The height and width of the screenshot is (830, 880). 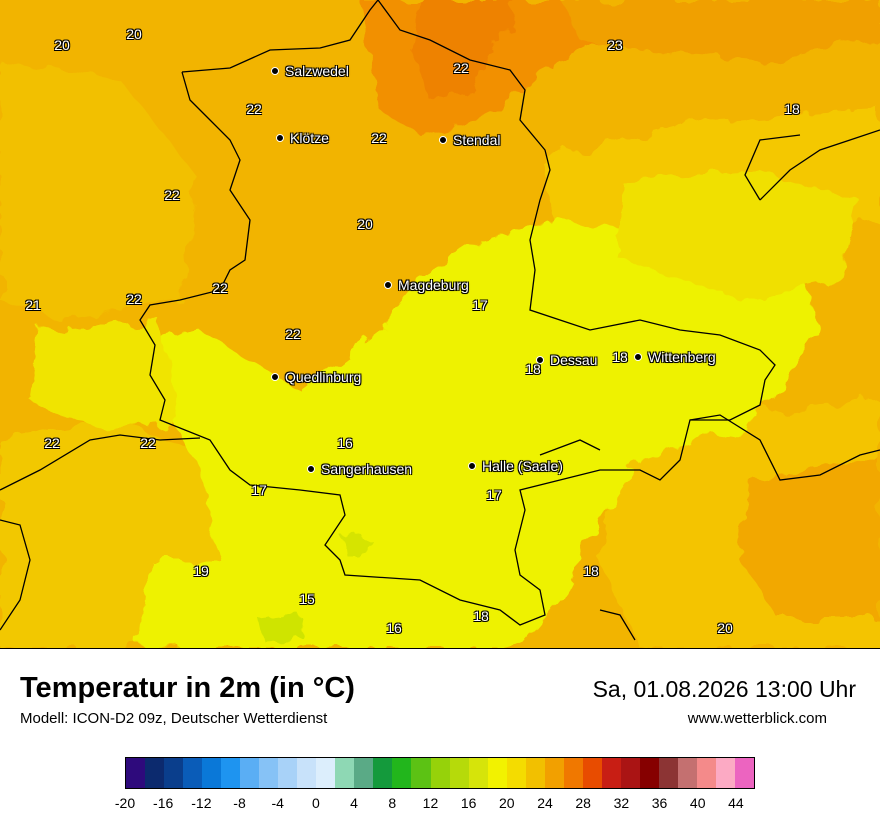 What do you see at coordinates (697, 803) in the screenshot?
I see `legend-tick-label: 40` at bounding box center [697, 803].